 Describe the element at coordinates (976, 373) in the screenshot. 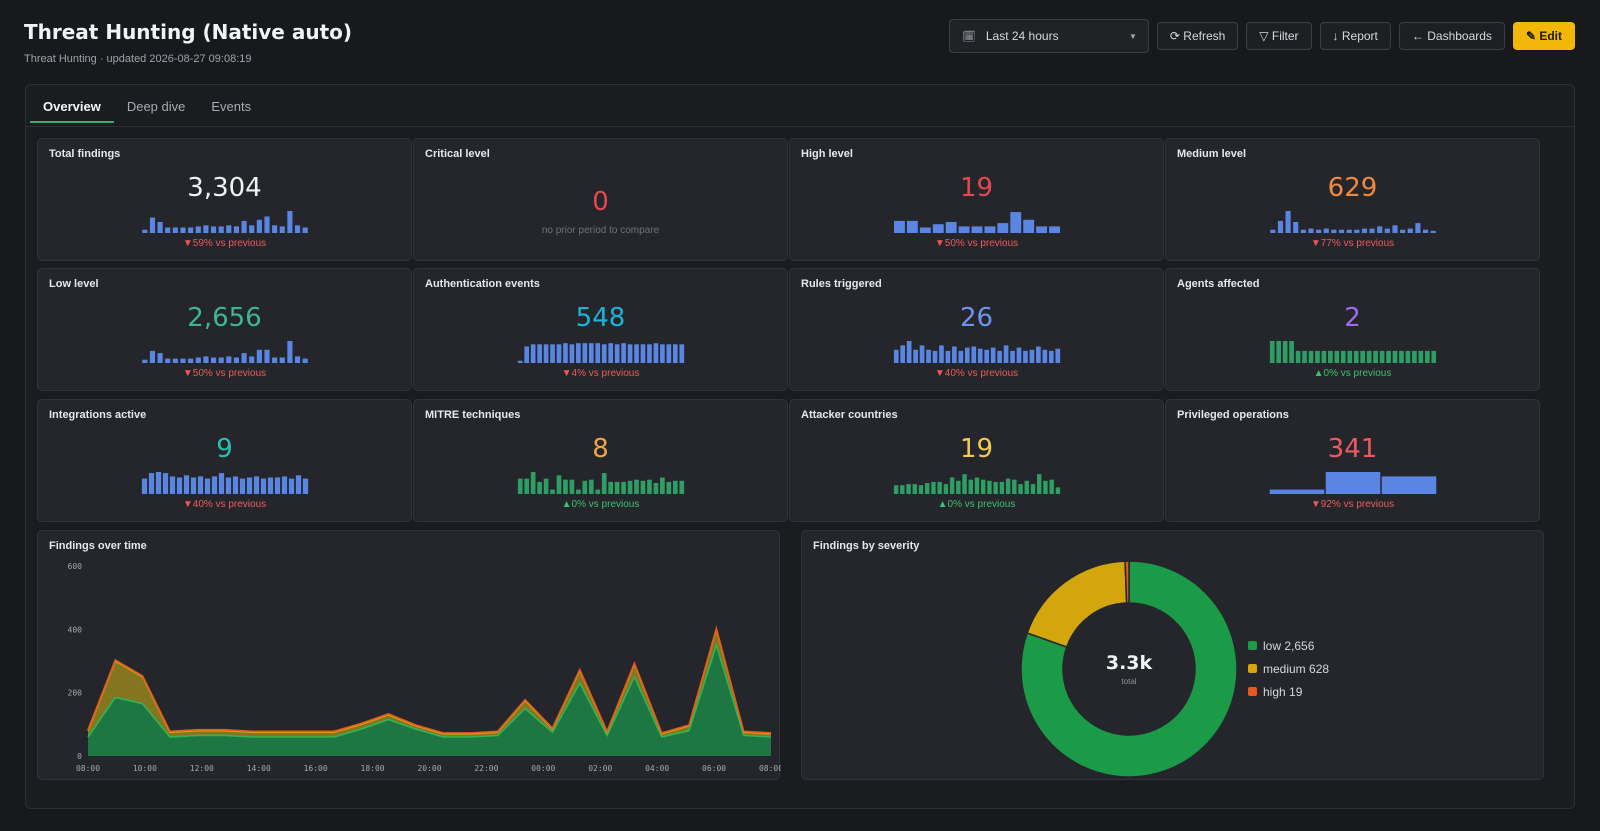

I see `stat-card-delta: ▼40% vs previous` at that location.